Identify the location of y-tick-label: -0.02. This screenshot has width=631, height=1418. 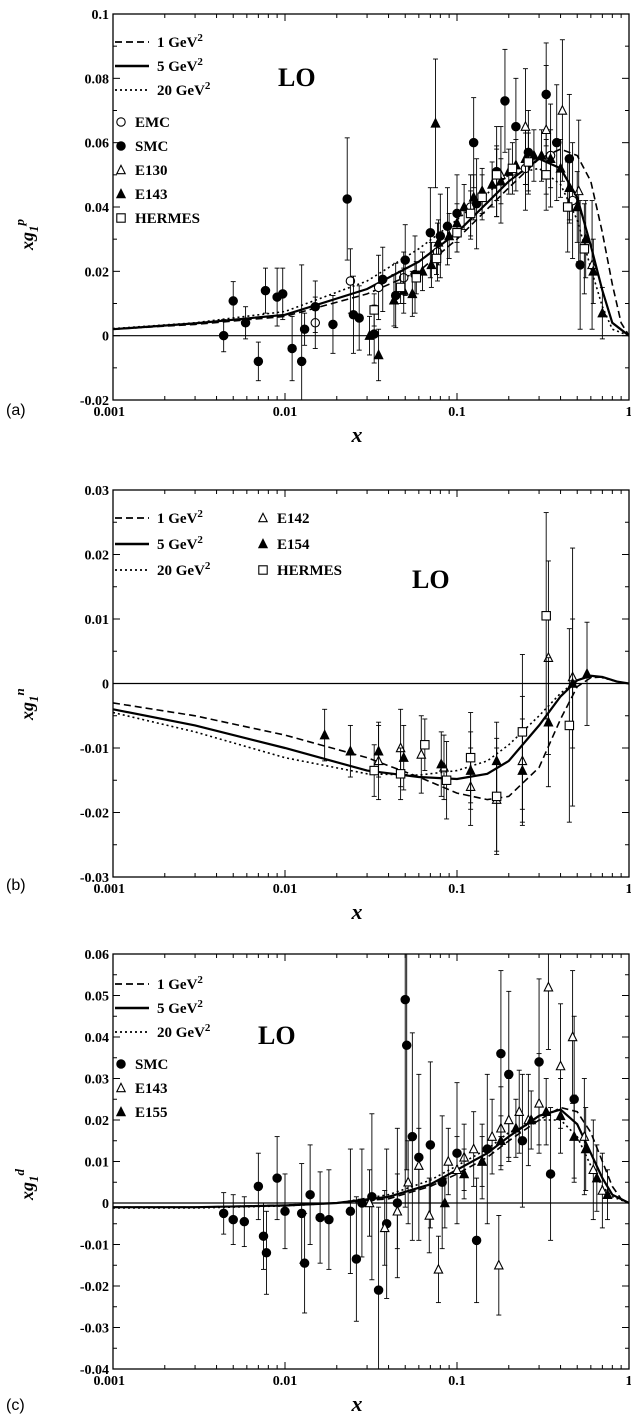
(94, 814).